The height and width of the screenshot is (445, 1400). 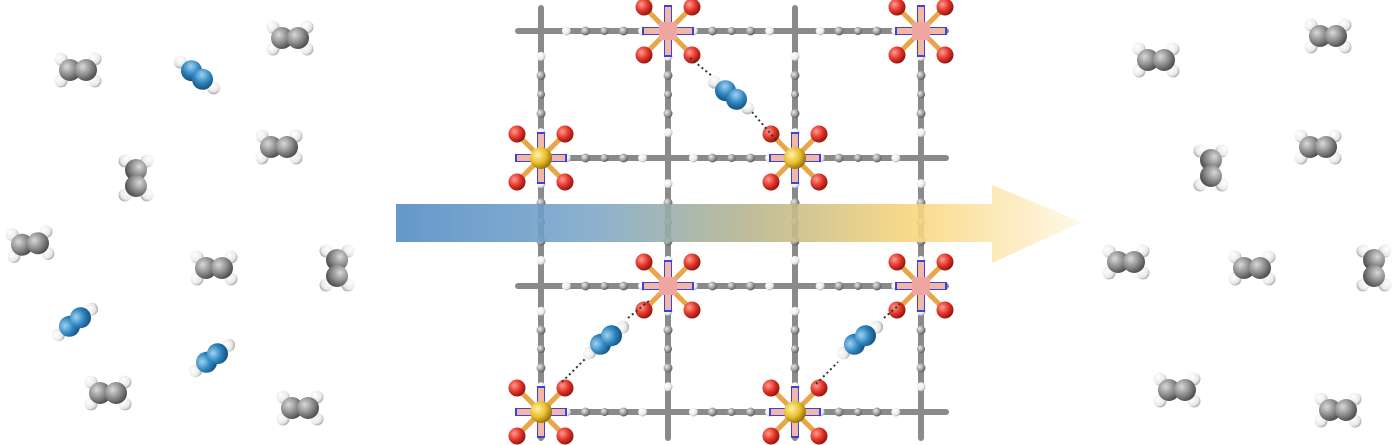 I want to click on metal-center, so click(x=921, y=286).